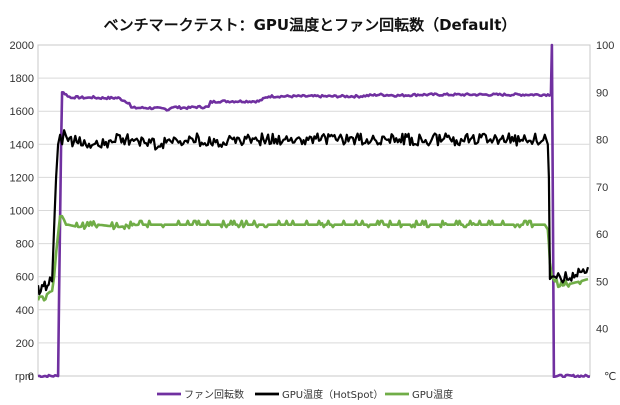  I want to click on right-axis-tick-label: 70, so click(602, 188).